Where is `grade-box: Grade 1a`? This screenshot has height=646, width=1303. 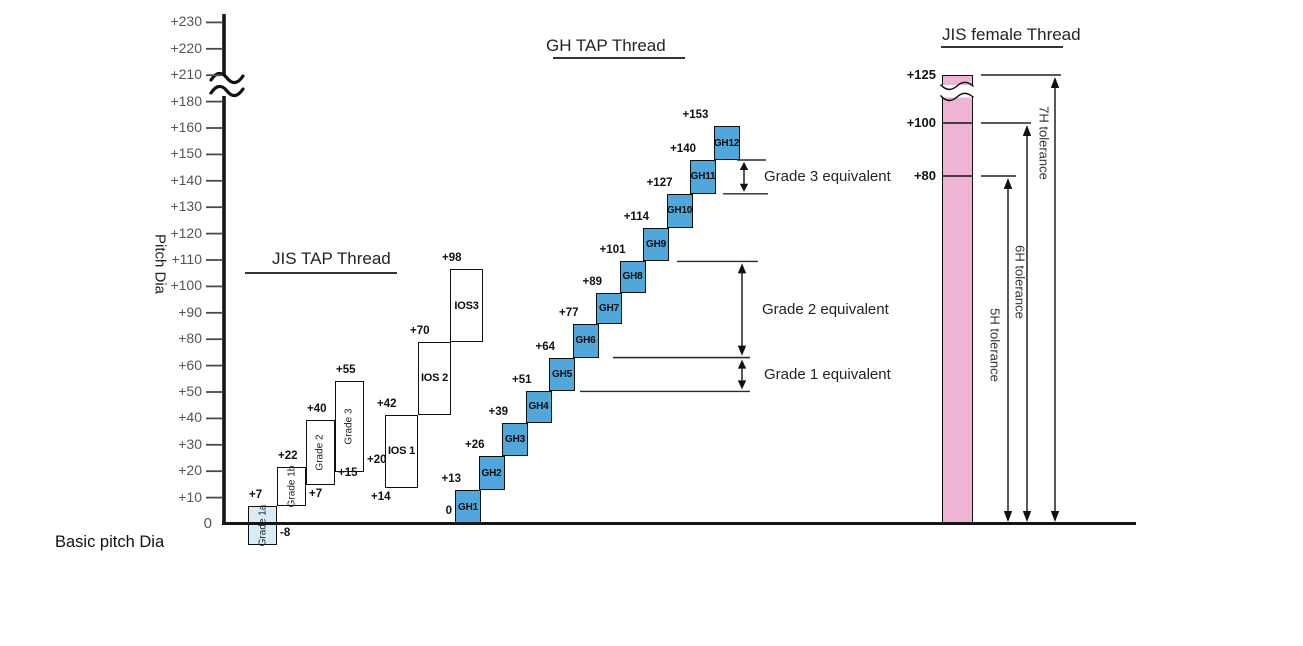 grade-box: Grade 1a is located at coordinates (262, 525).